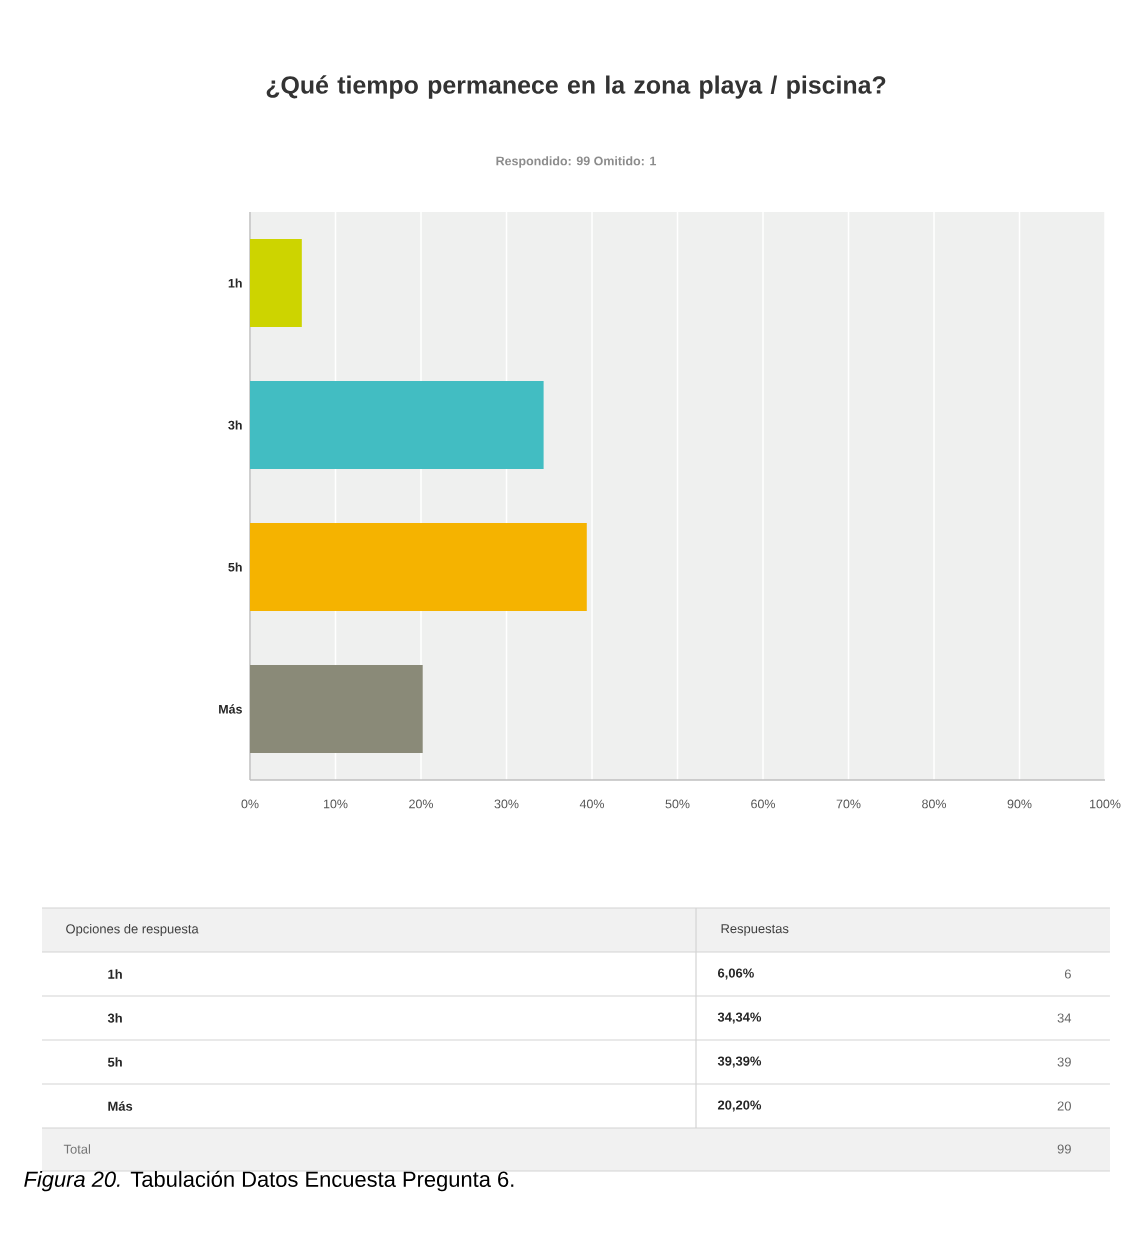  Describe the element at coordinates (576, 87) in the screenshot. I see `chart-title: ¿Qué tiempo permanece en la zona playa / piscina?` at that location.